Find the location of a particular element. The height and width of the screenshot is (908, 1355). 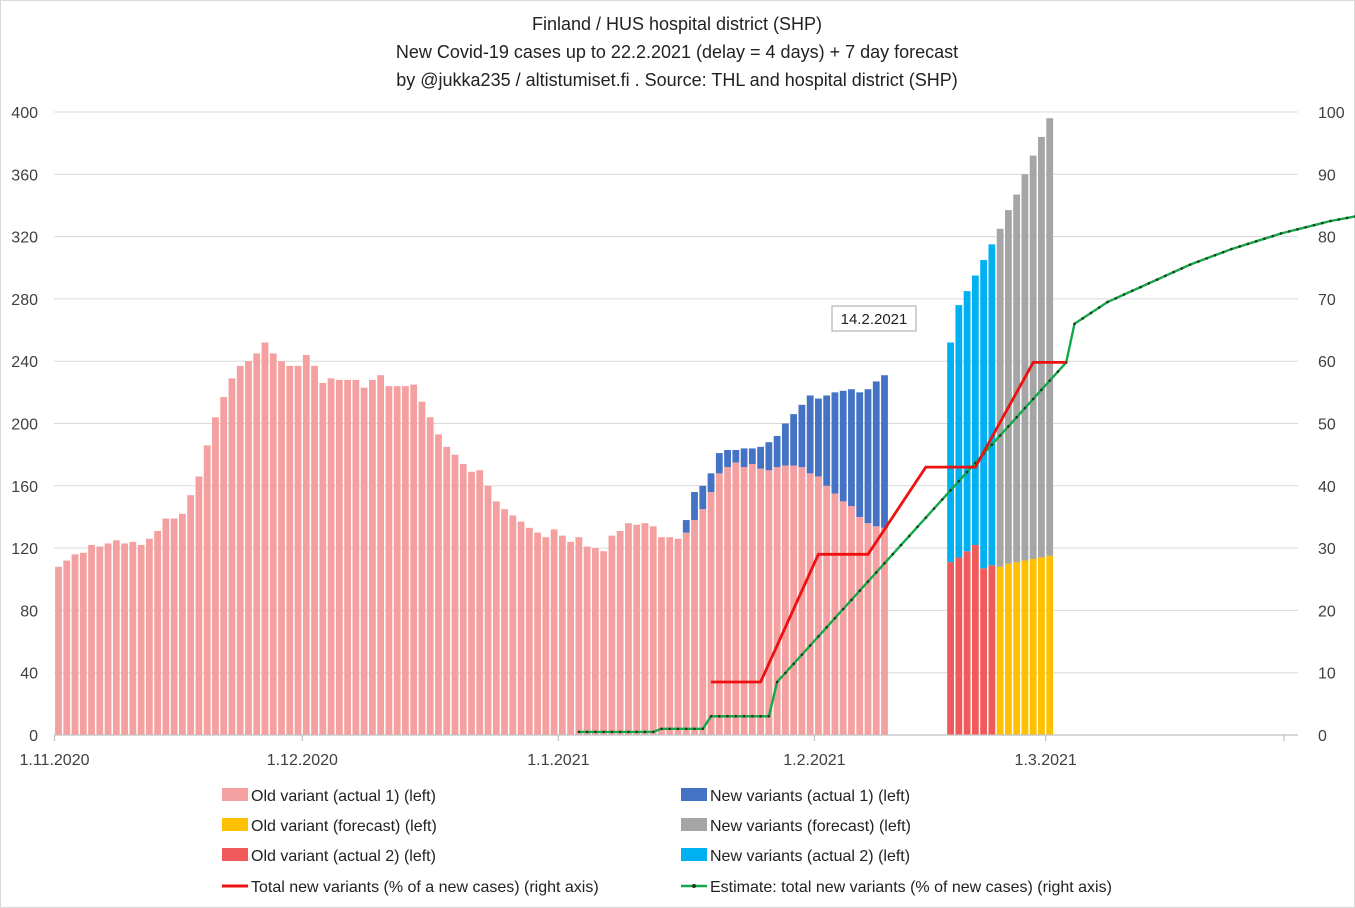

legend-label: Old variant (forecast) (left) is located at coordinates (344, 826).